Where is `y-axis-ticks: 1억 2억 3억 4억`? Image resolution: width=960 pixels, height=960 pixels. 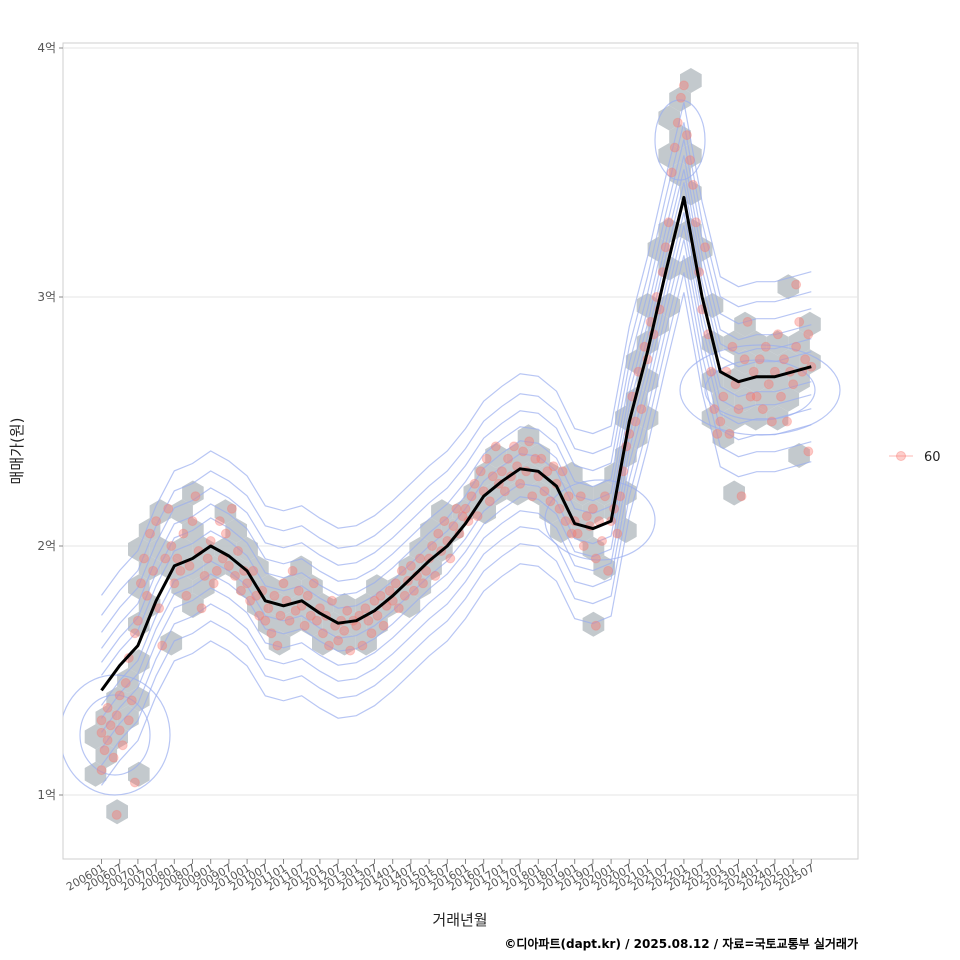
y-axis-ticks: 1억 2억 3억 4억 is located at coordinates (50, 421).